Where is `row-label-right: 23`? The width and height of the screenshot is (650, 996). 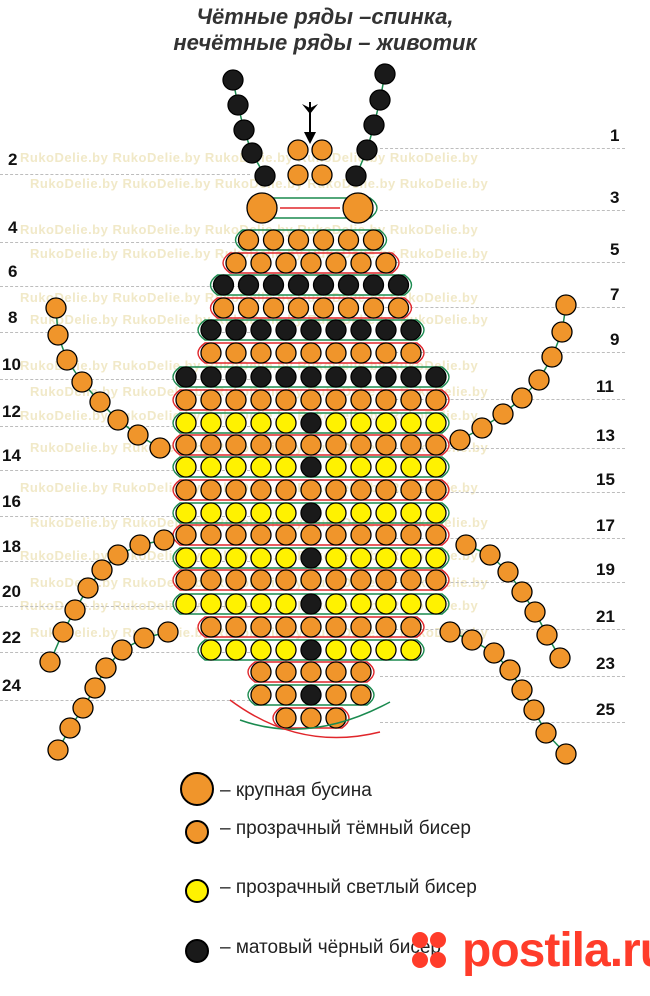 row-label-right: 23 is located at coordinates (605, 663).